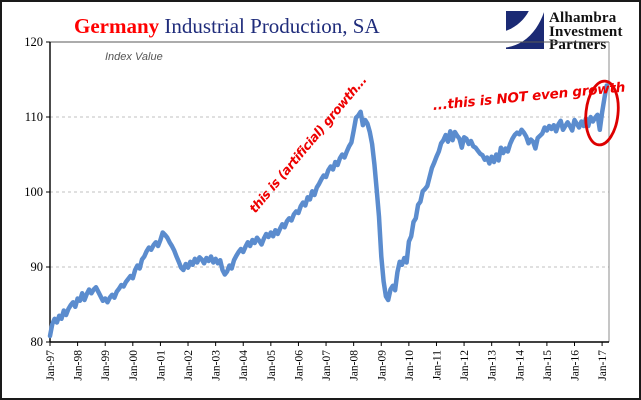 Image resolution: width=641 pixels, height=400 pixels. What do you see at coordinates (525, 30) in the screenshot?
I see `alhambra-logo-icon` at bounding box center [525, 30].